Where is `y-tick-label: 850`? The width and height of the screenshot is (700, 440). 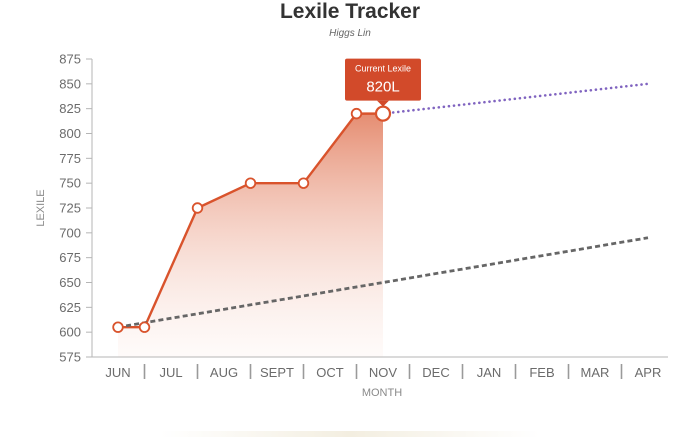 y-tick-label: 850 is located at coordinates (70, 83).